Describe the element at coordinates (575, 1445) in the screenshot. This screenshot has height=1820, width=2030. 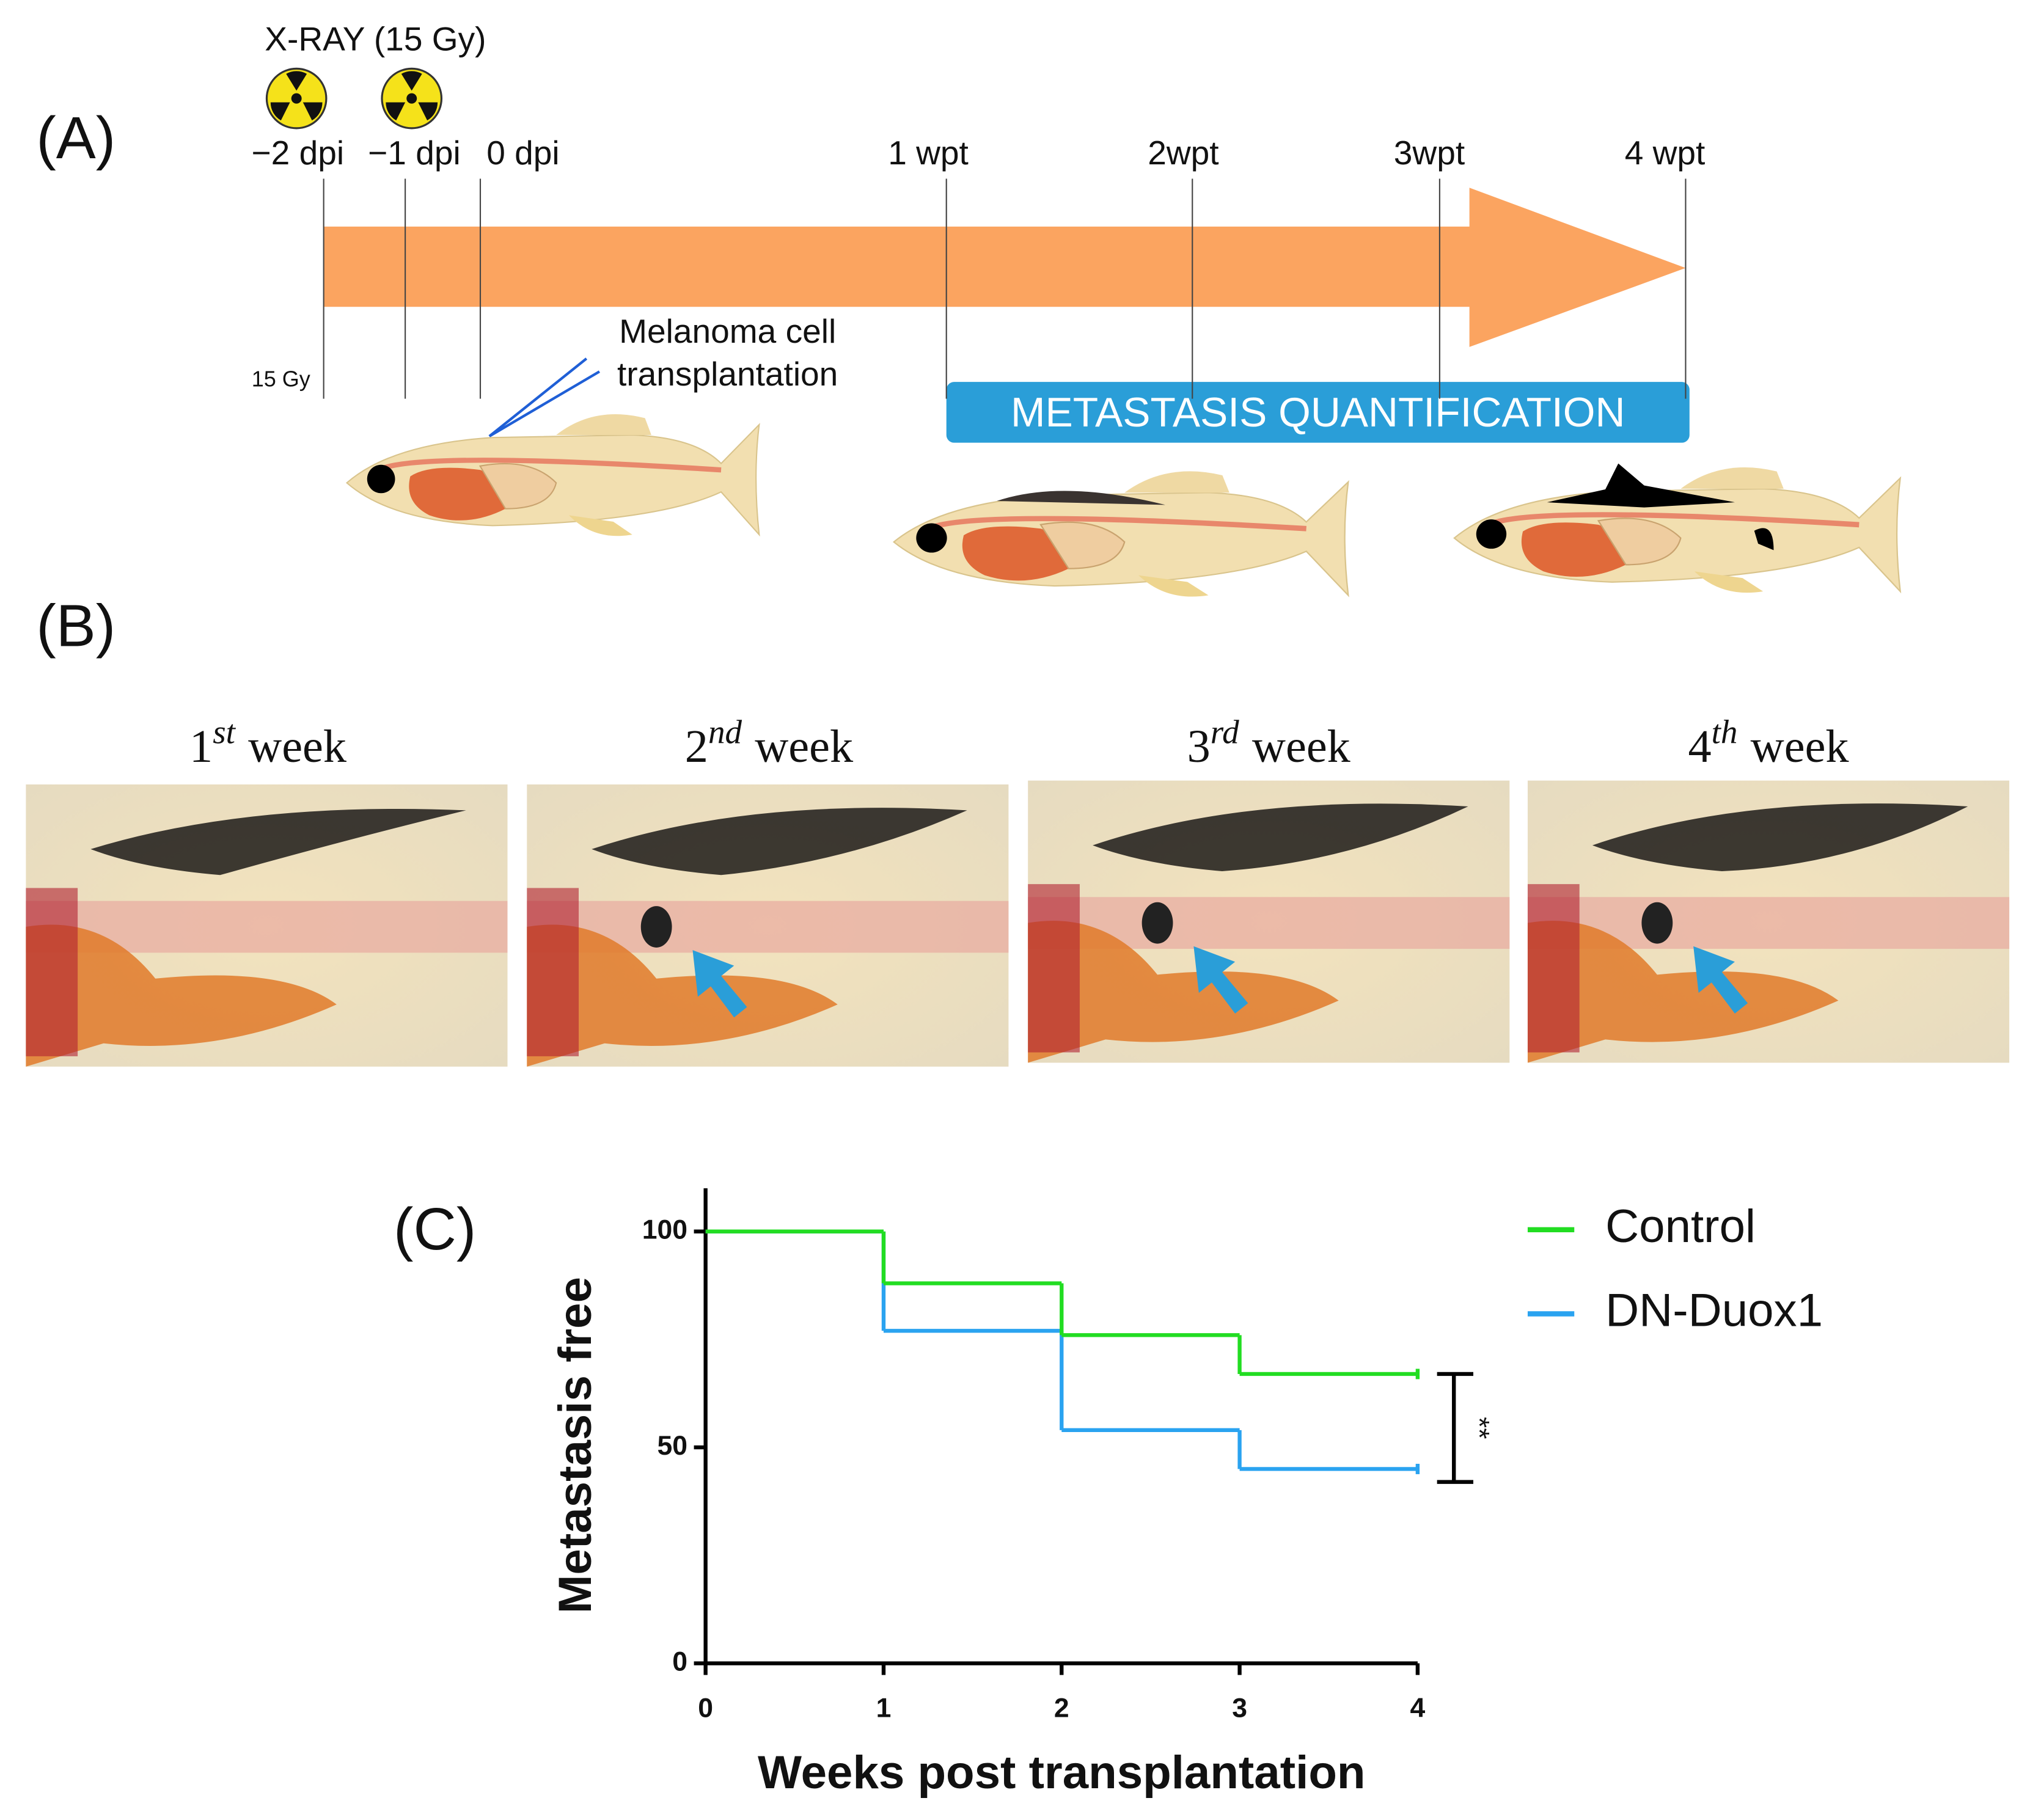
I see `y-axis-label: Metastasis free` at that location.